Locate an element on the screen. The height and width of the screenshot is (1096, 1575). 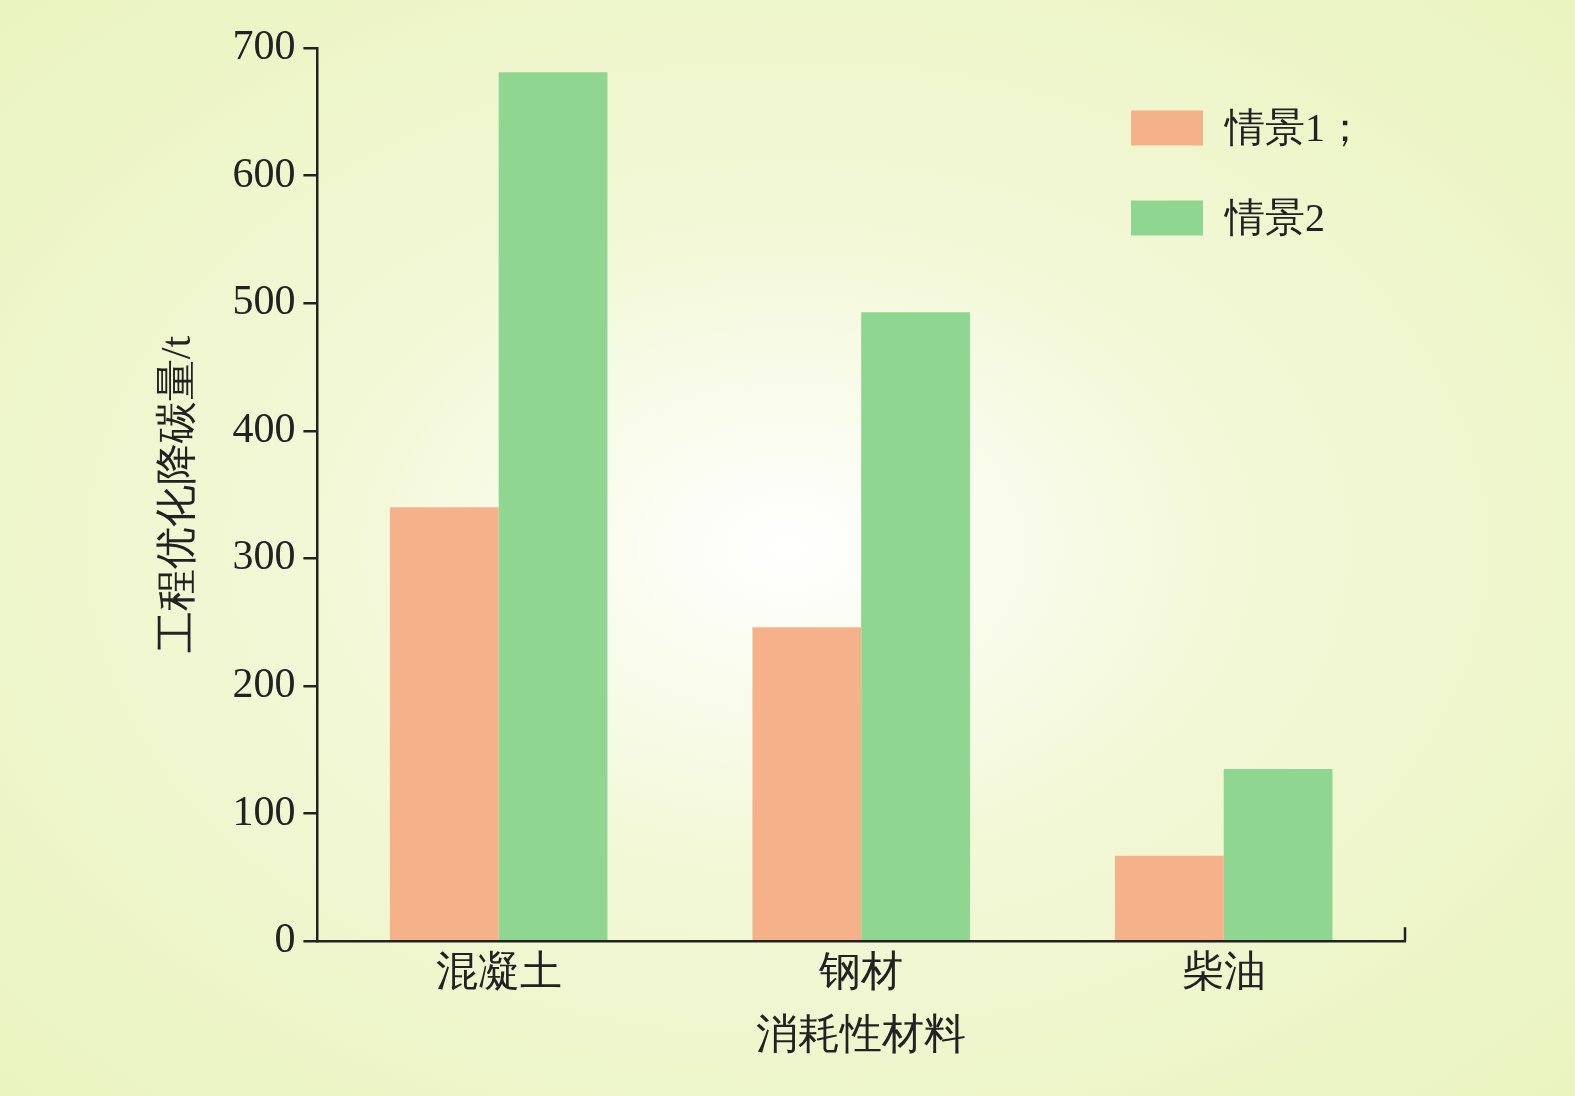
y-axis-title: 工程优化降碳量/t is located at coordinates (176, 494).